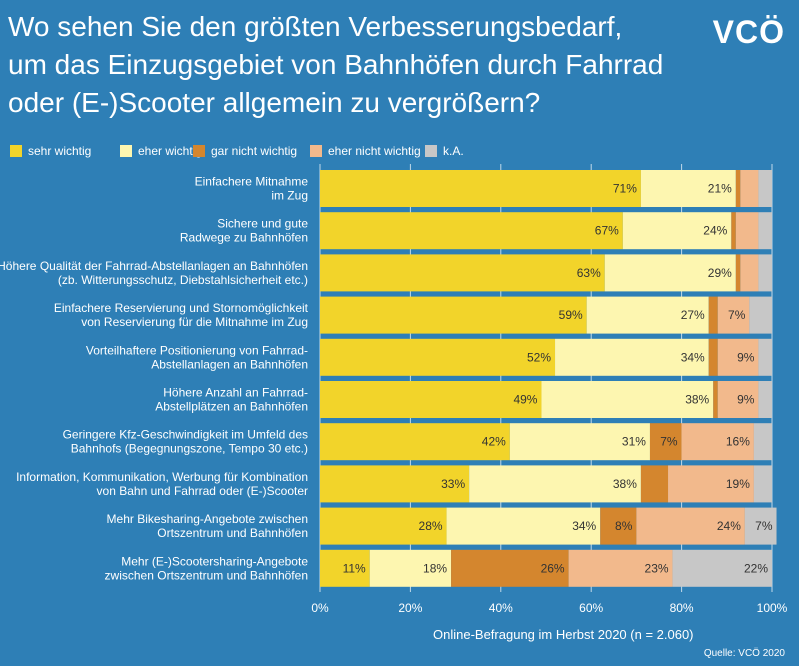 The image size is (799, 666). I want to click on bar-r0-s0, so click(480, 188).